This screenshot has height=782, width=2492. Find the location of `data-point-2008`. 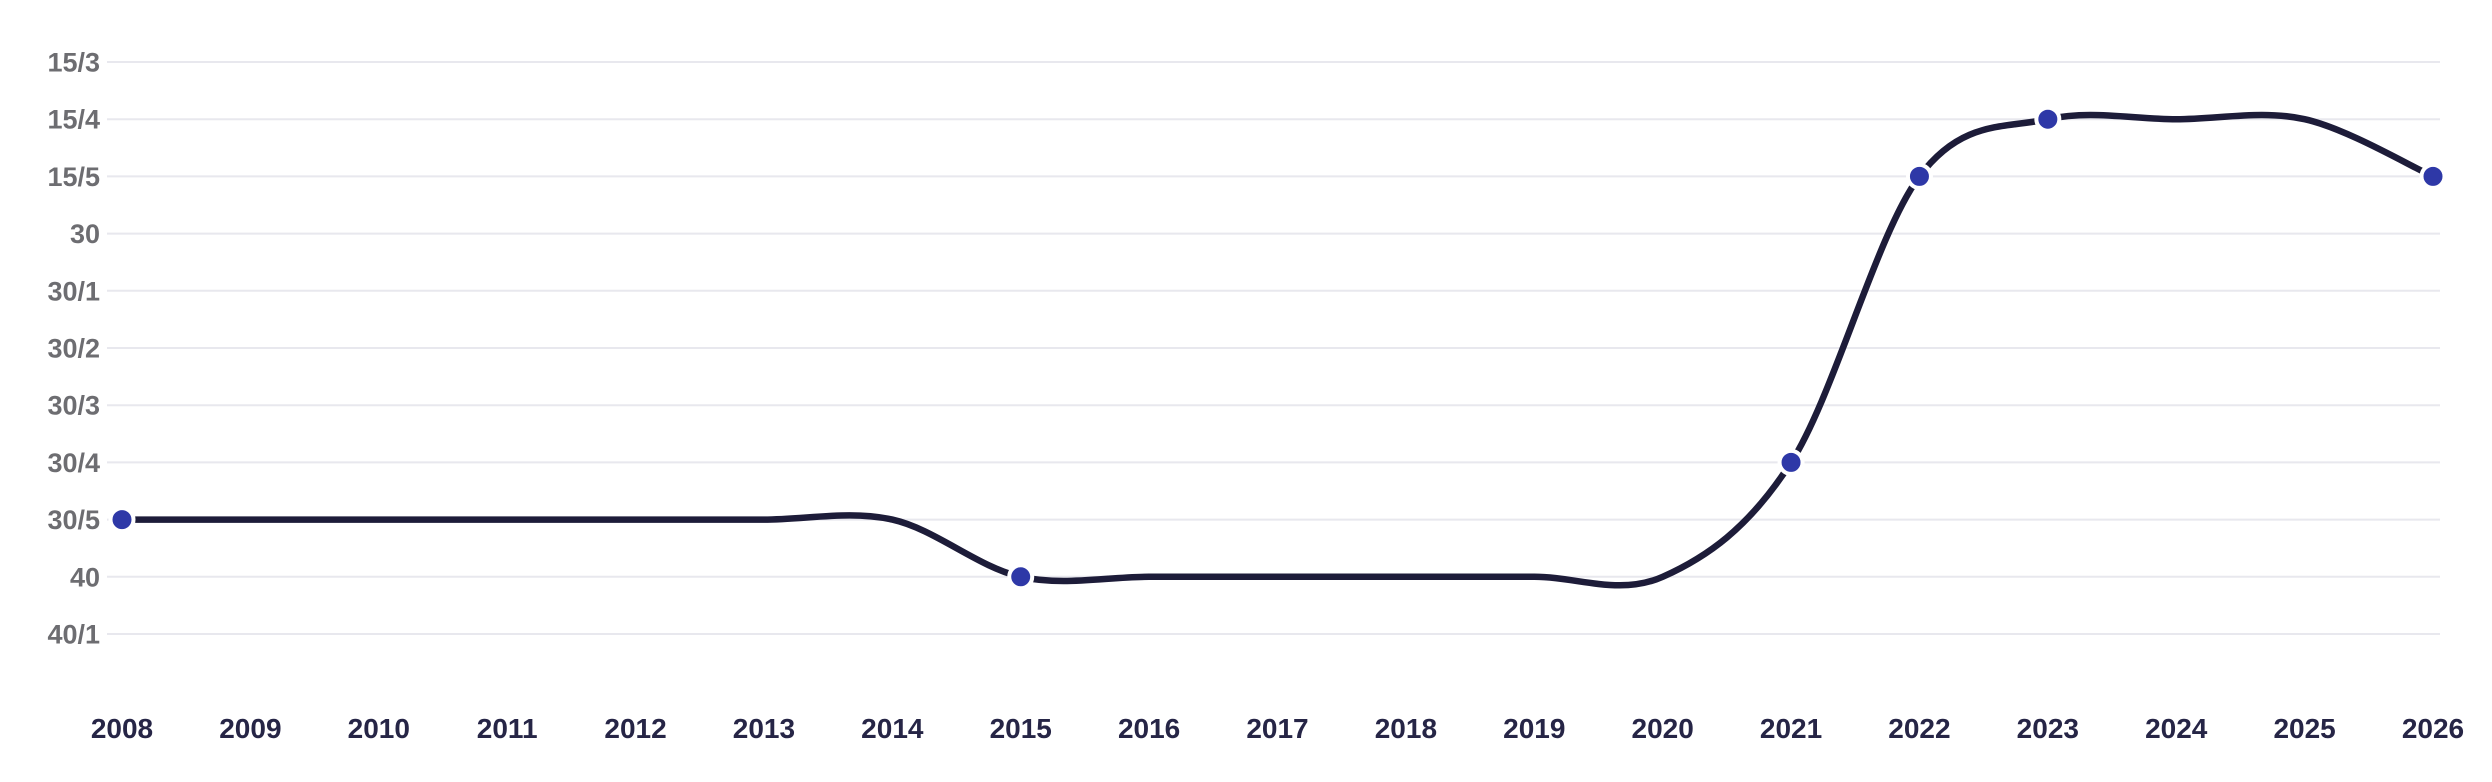

data-point-2008 is located at coordinates (122, 520).